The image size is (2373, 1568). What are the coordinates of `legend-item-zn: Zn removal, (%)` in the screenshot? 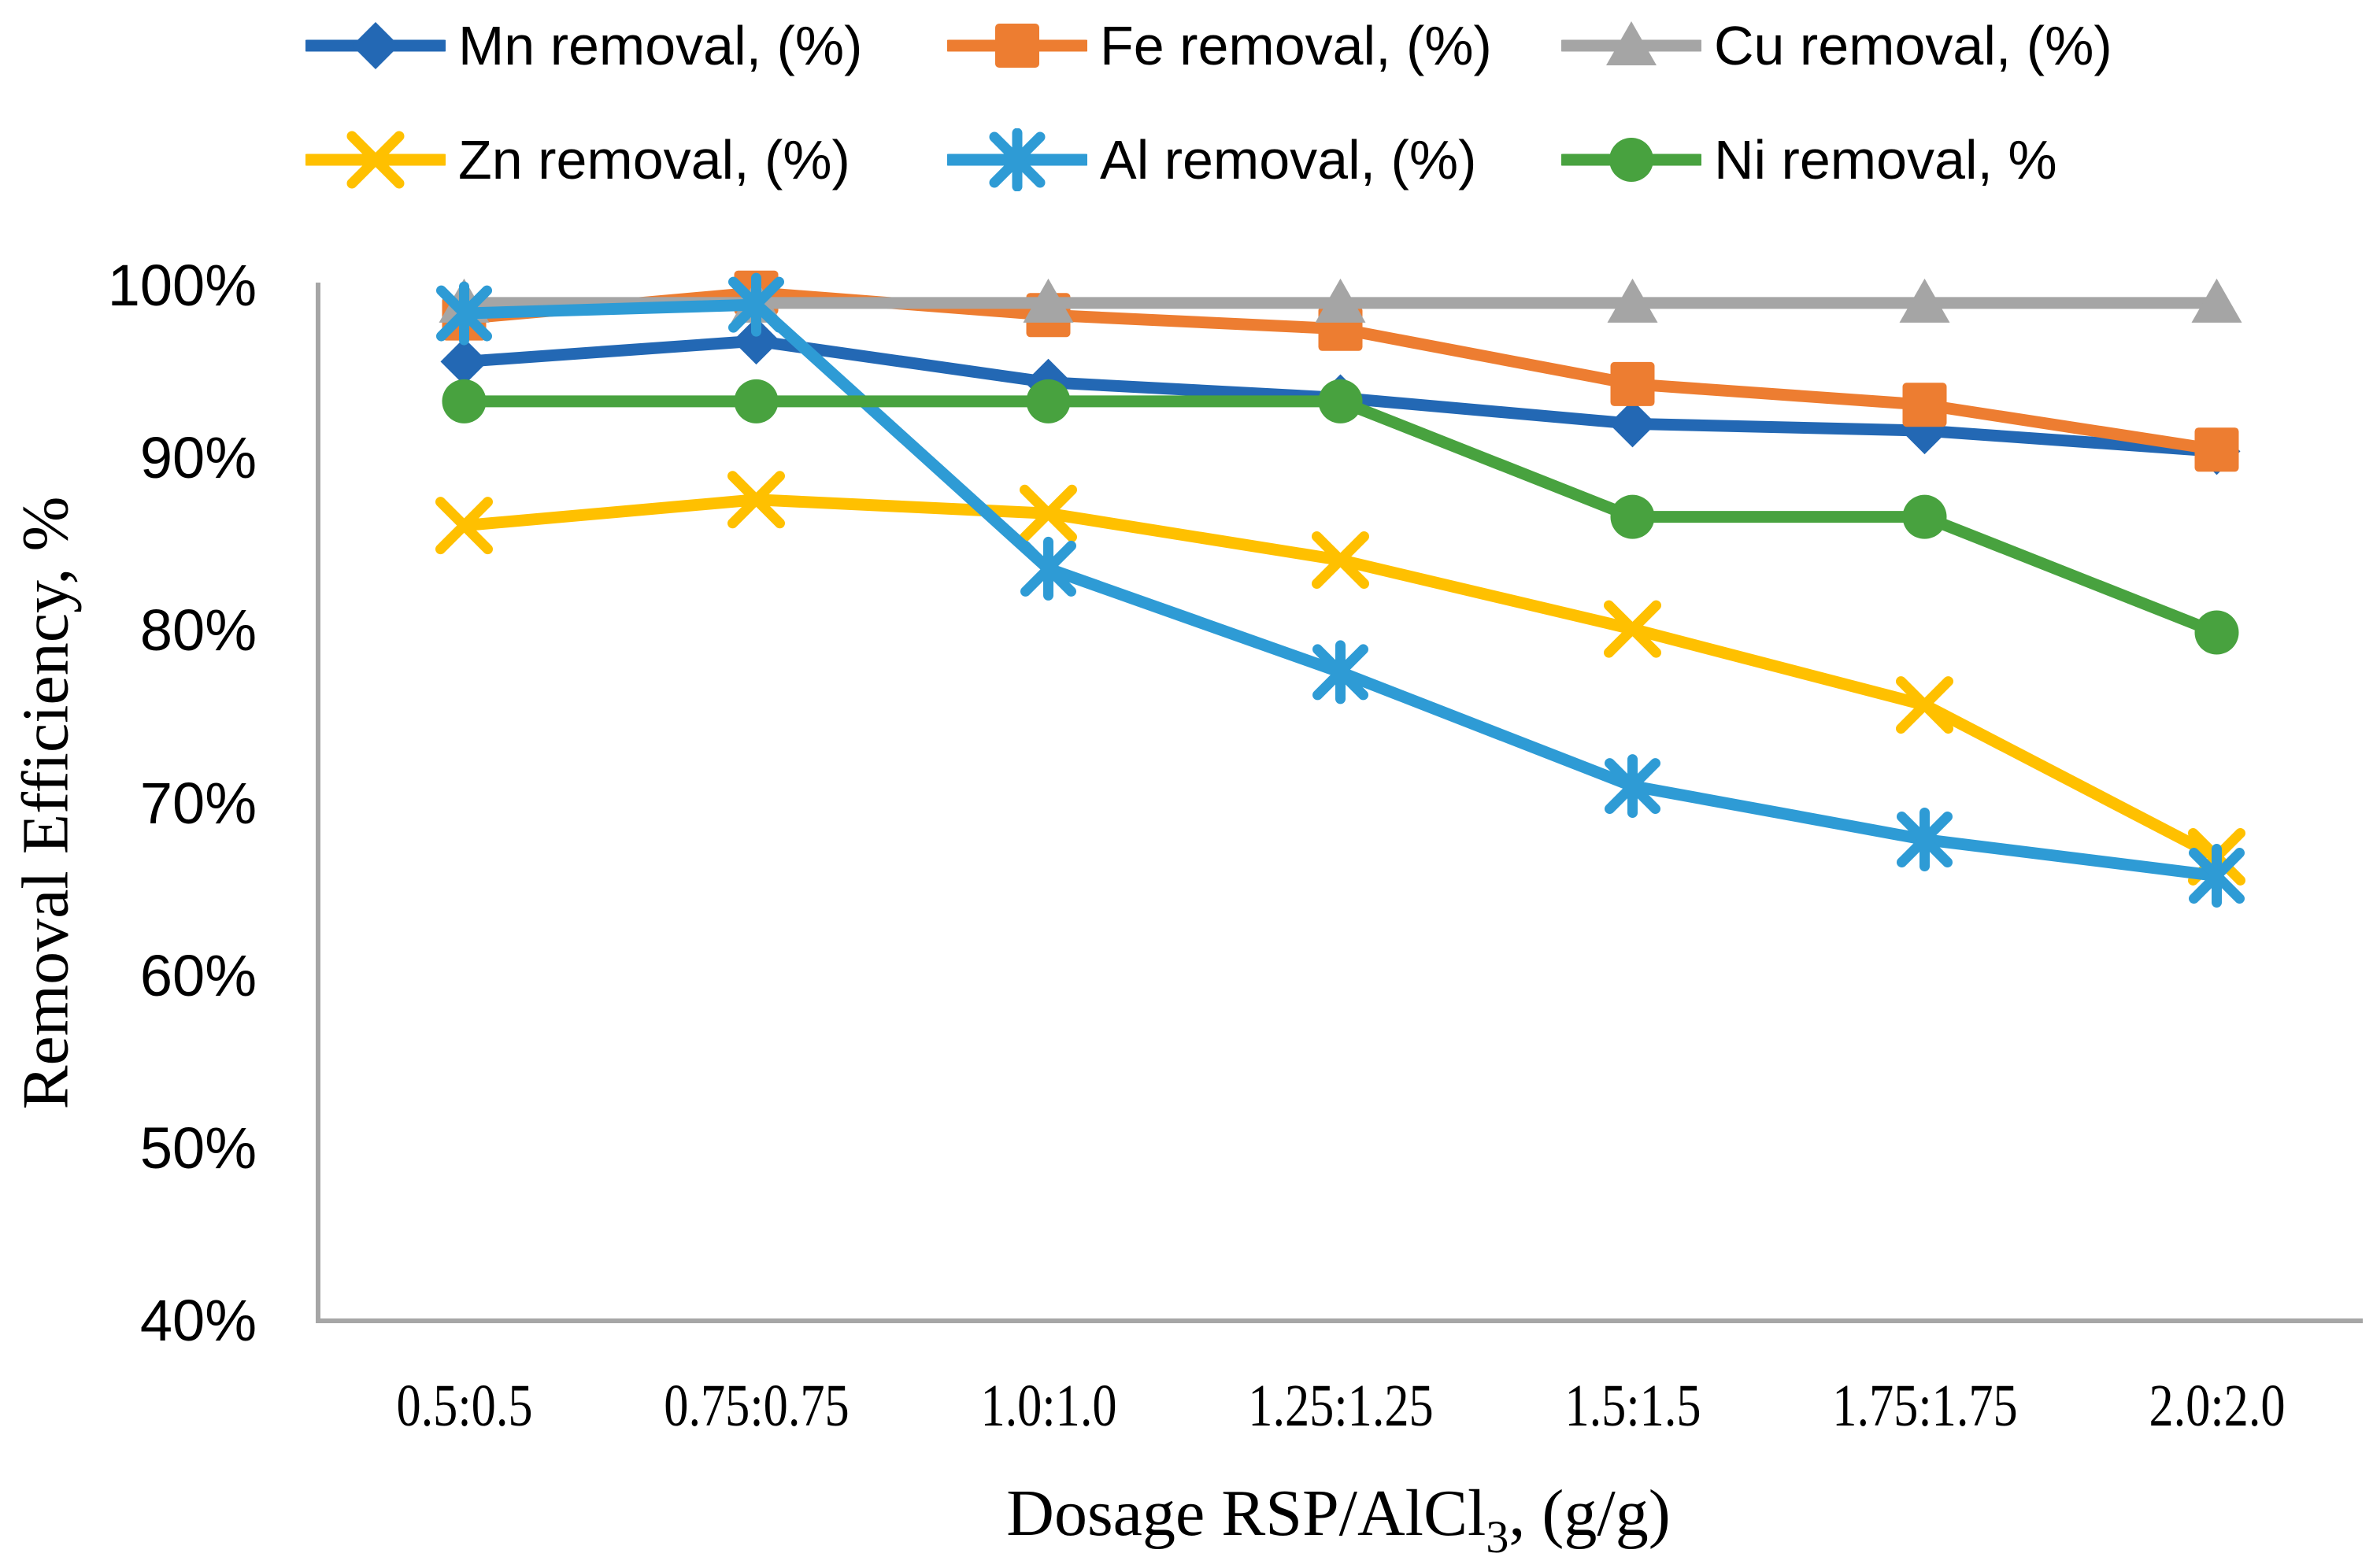 It's located at (577, 160).